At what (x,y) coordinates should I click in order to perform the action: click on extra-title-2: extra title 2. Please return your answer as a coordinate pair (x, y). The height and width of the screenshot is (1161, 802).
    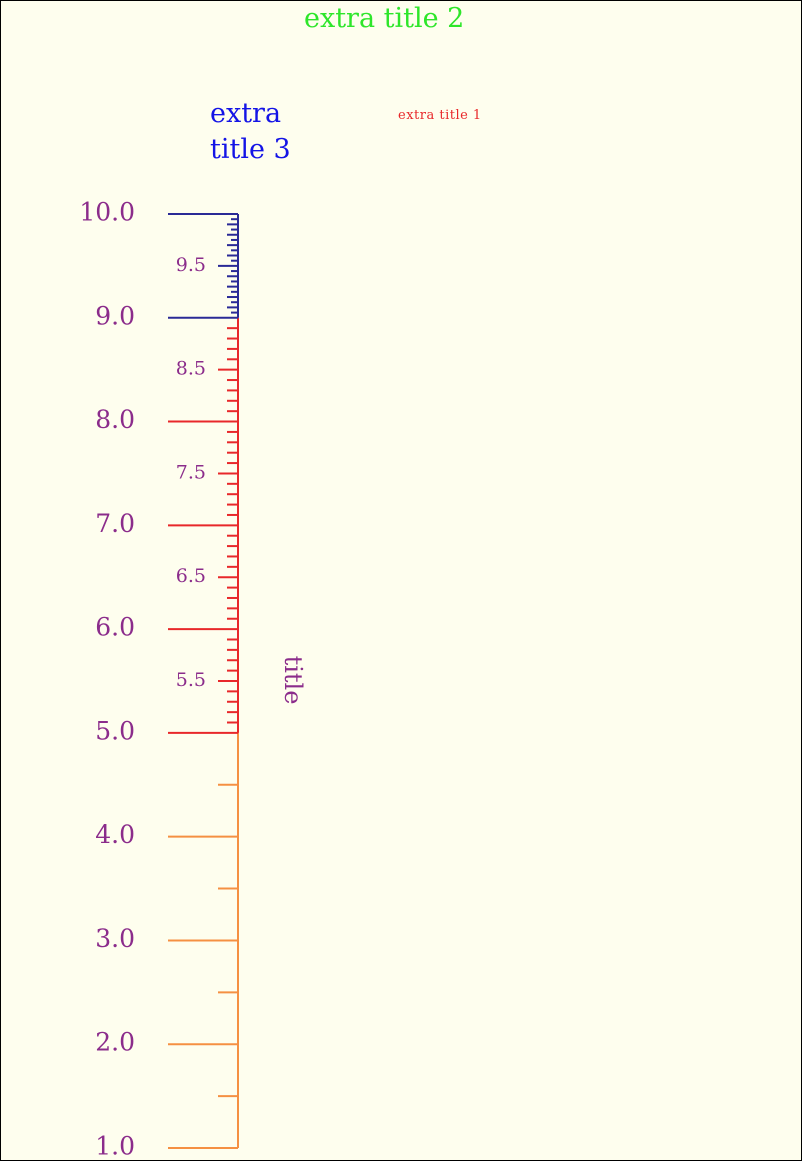
    Looking at the image, I should click on (384, 18).